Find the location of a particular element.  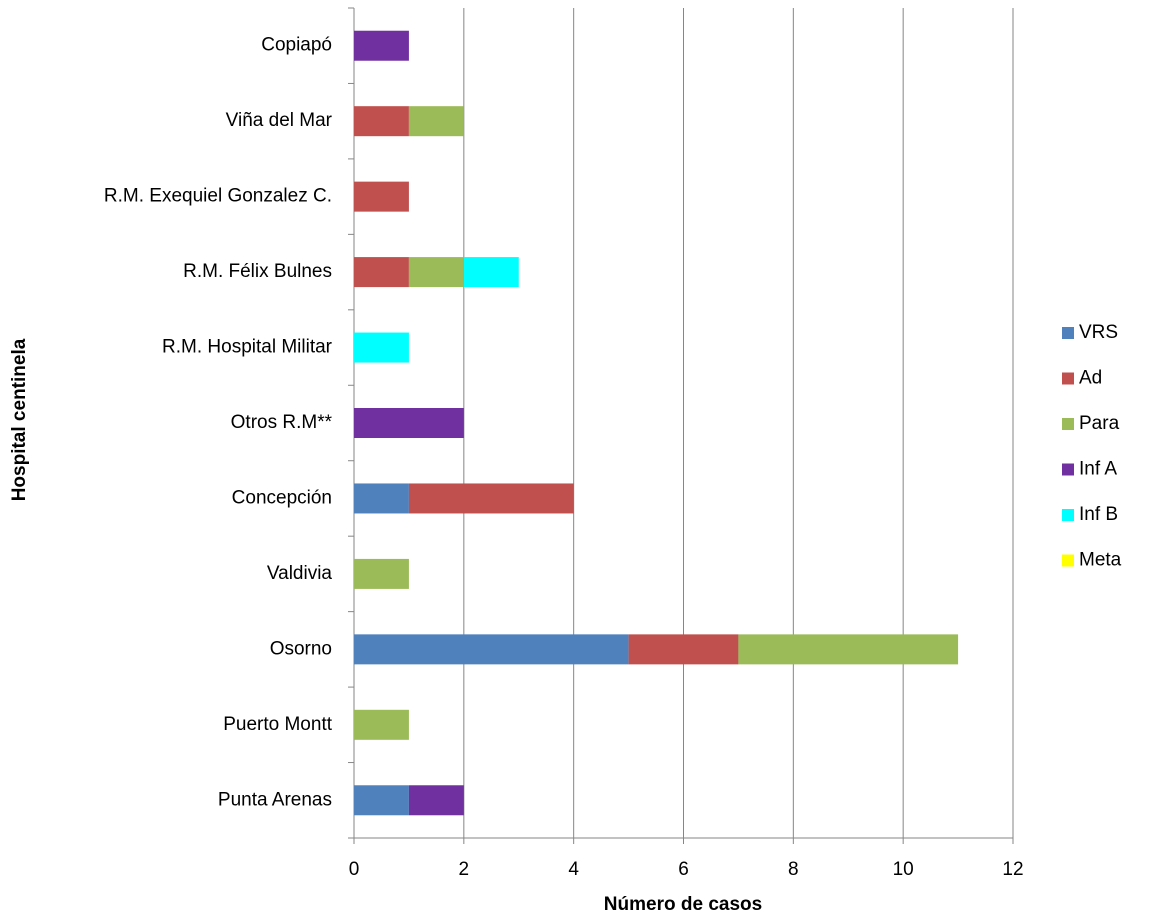

legend-label: VRS is located at coordinates (1098, 332).